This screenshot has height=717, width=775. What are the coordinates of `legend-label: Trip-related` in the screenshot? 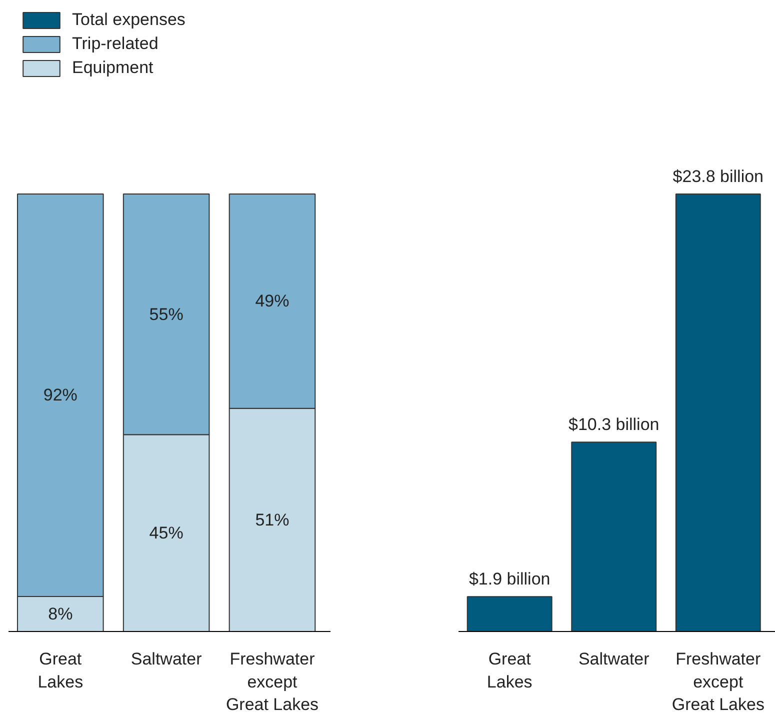 It's located at (115, 44).